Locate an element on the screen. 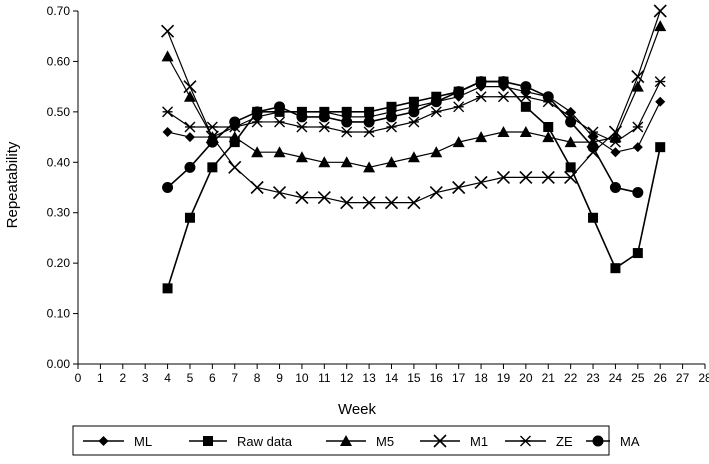 This screenshot has width=709, height=464. legend-marker-raw-data is located at coordinates (208, 441).